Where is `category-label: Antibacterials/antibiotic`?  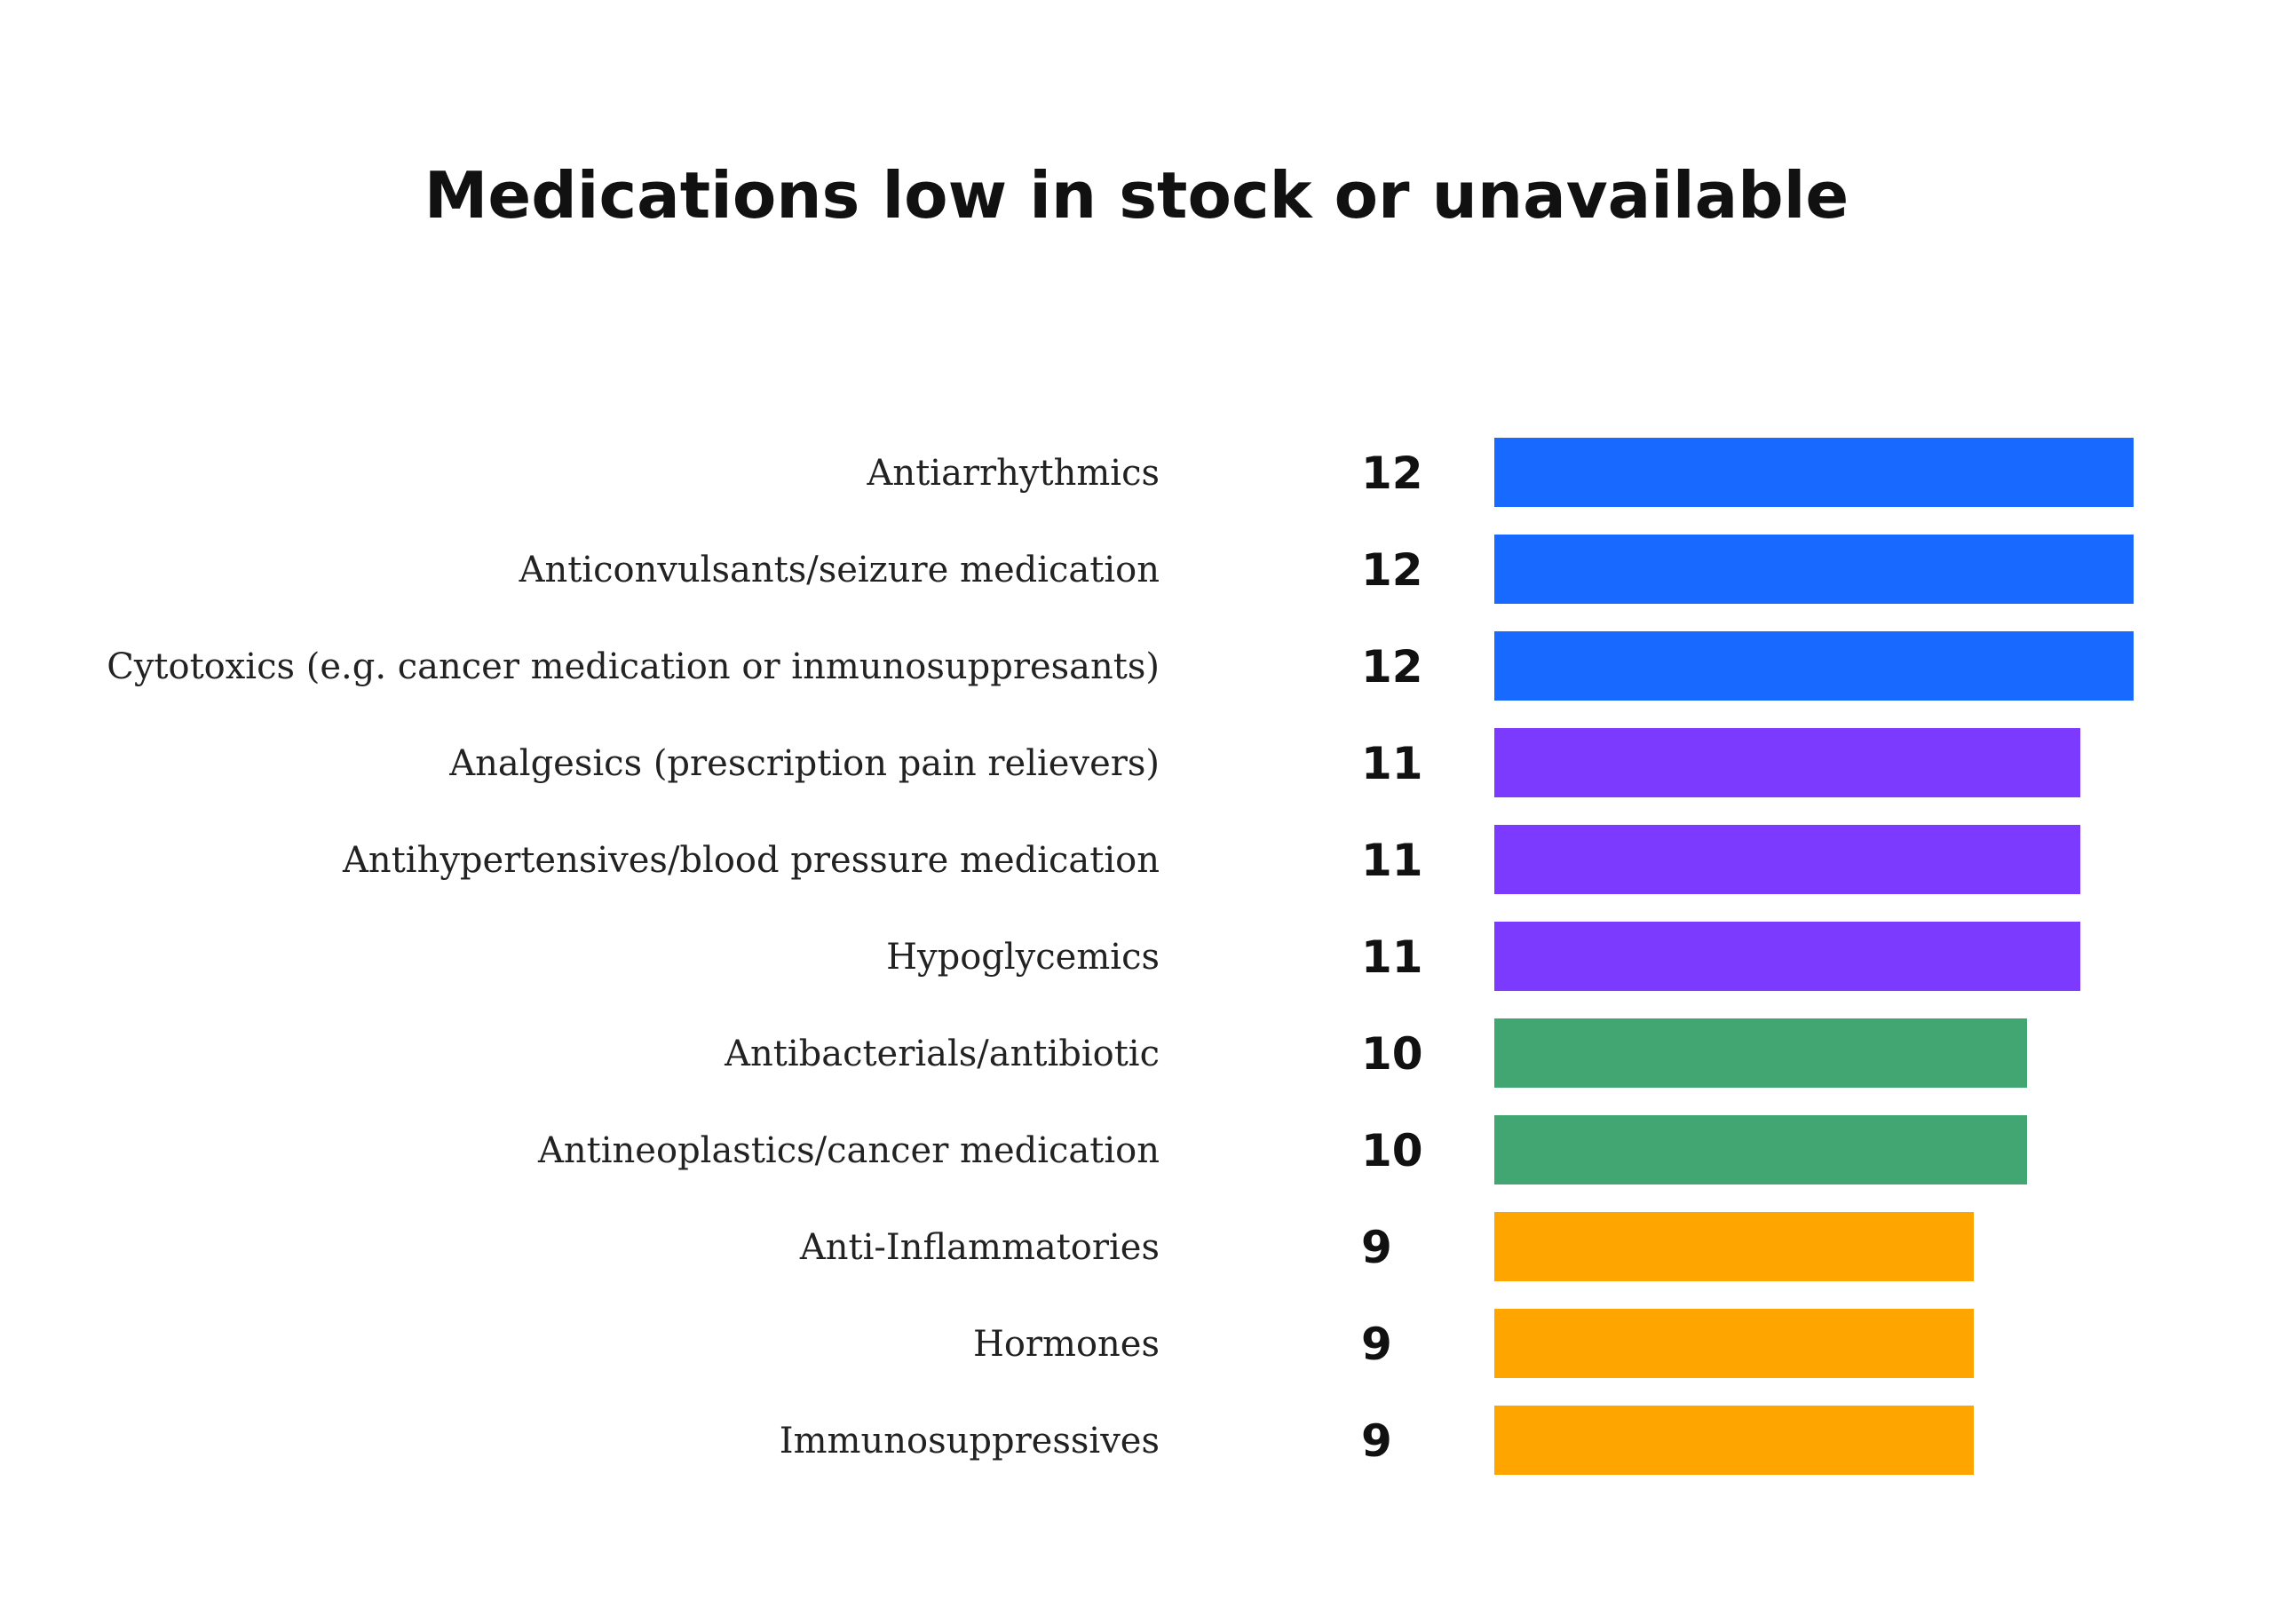 category-label: Antibacterials/antibiotic is located at coordinates (942, 1054).